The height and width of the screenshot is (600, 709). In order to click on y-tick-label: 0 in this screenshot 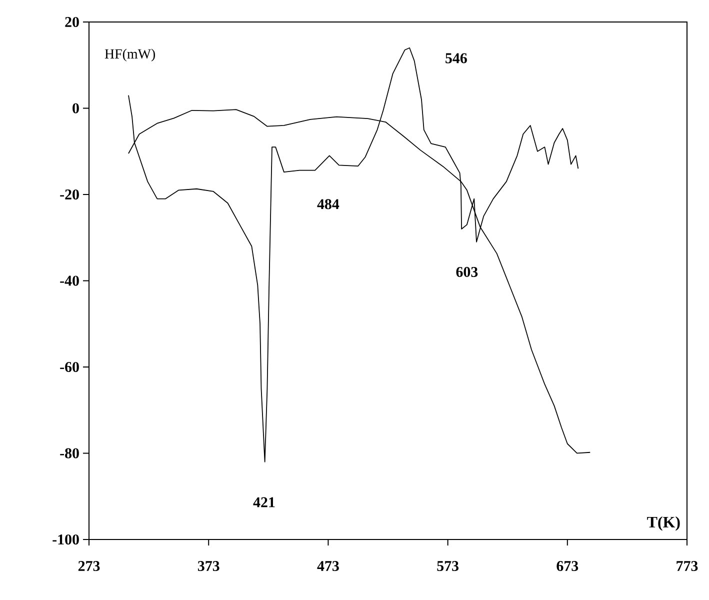, I will do `click(75, 108)`.